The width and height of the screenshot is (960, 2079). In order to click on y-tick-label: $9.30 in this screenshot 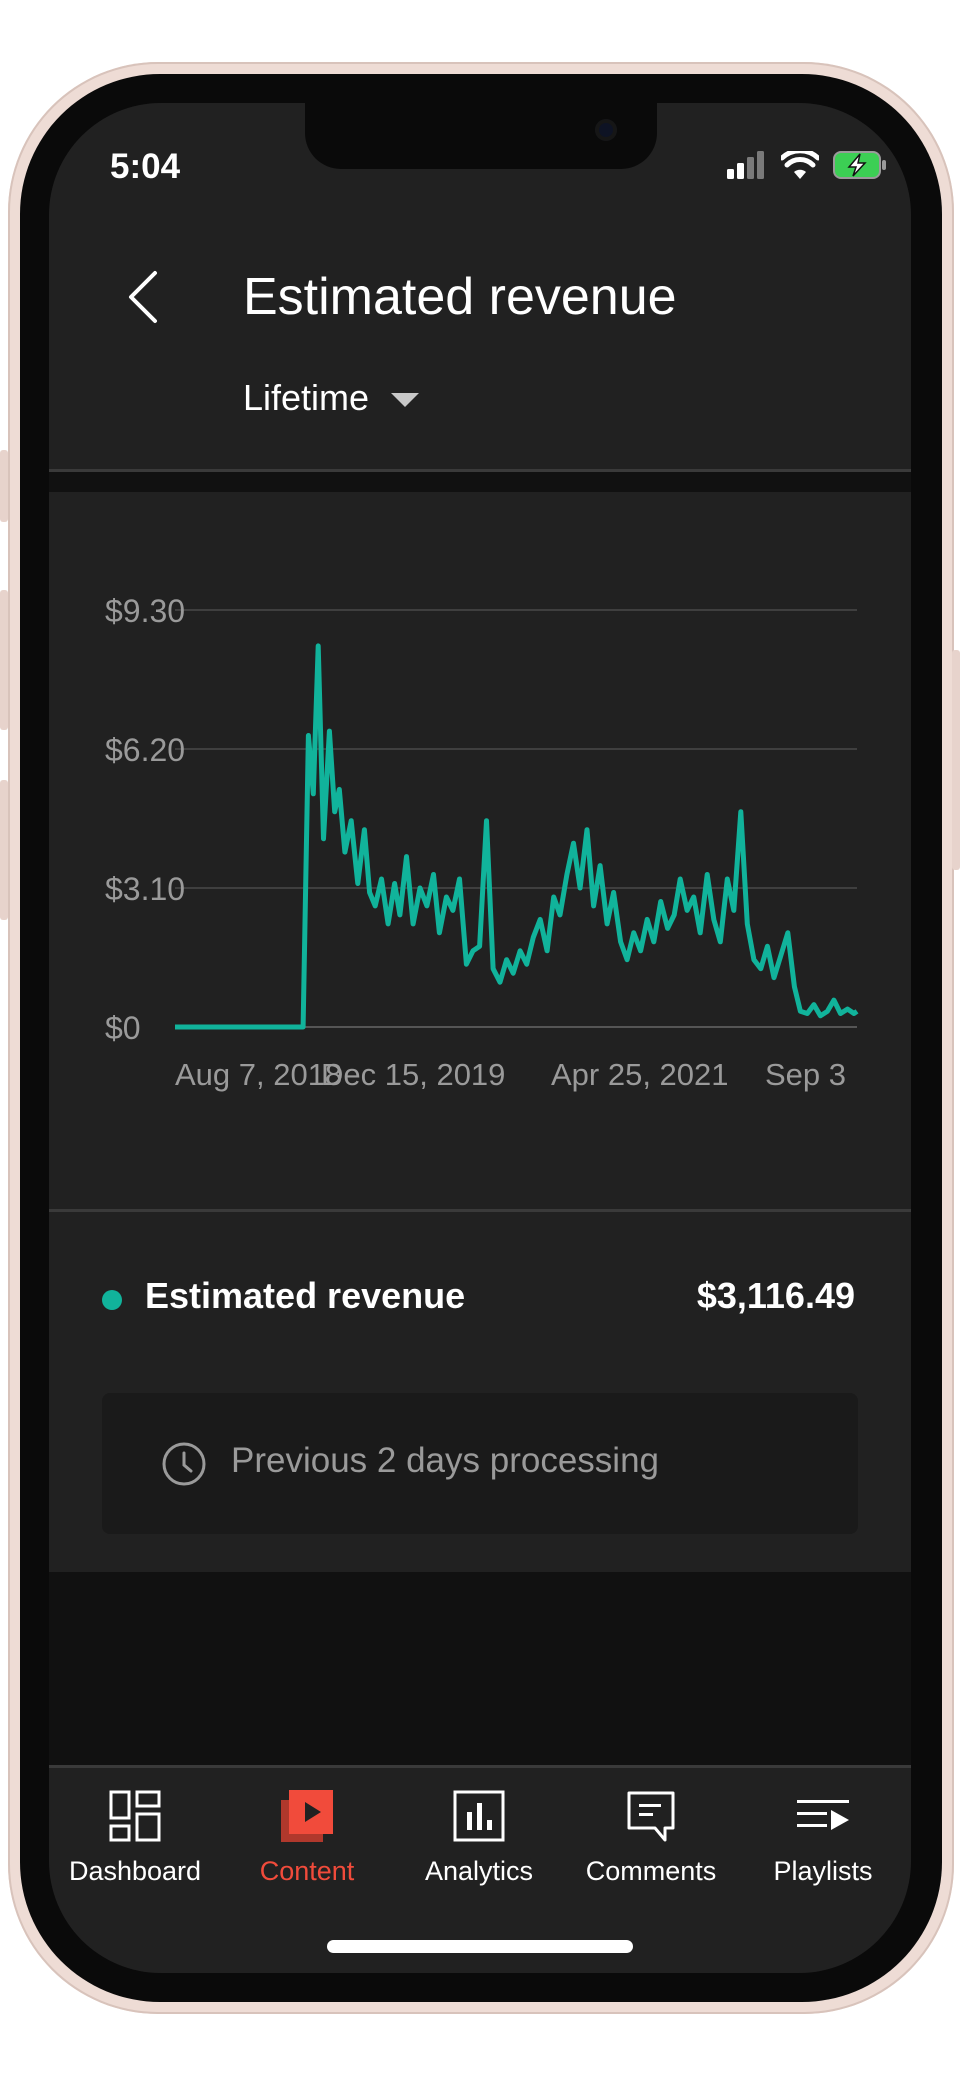, I will do `click(145, 611)`.